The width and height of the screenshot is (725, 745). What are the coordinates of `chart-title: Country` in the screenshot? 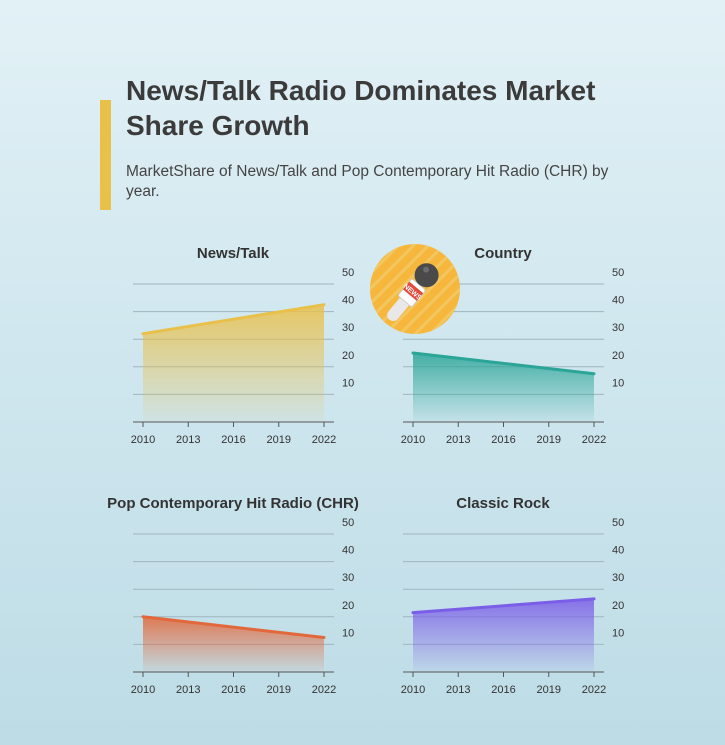 It's located at (503, 253).